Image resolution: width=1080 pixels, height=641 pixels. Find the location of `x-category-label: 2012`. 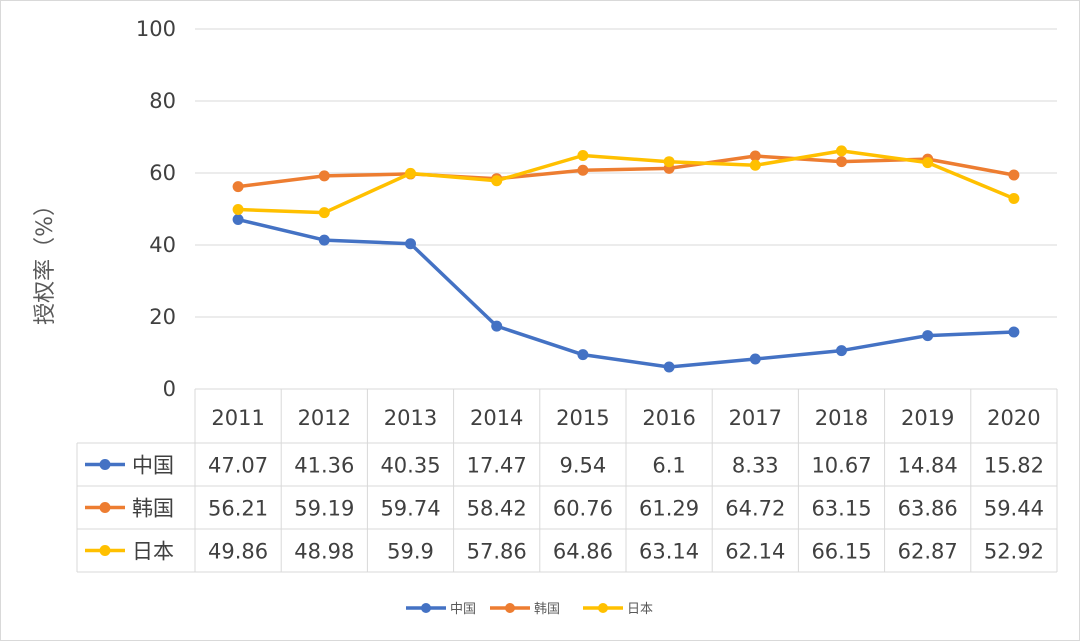

x-category-label: 2012 is located at coordinates (324, 418).